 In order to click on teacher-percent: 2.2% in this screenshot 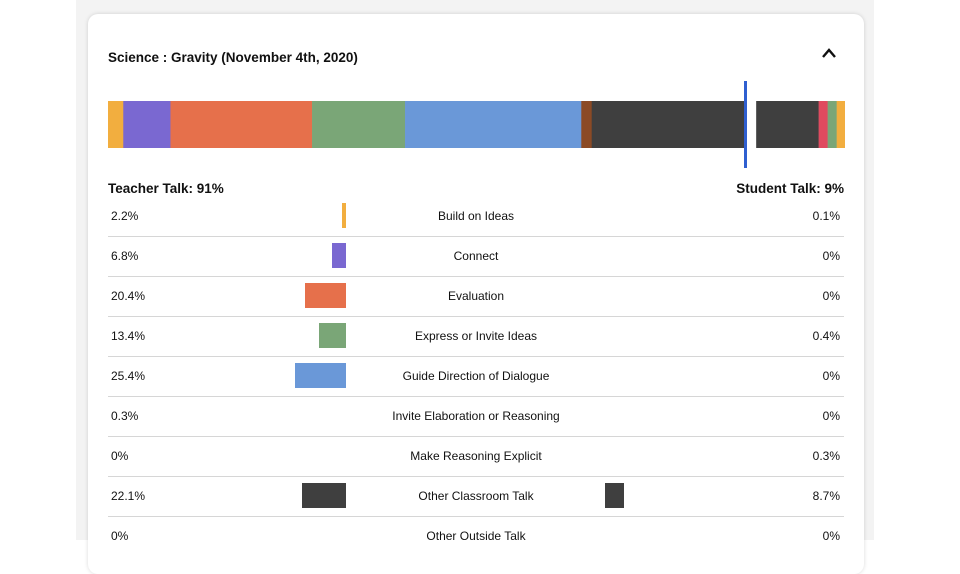, I will do `click(125, 216)`.